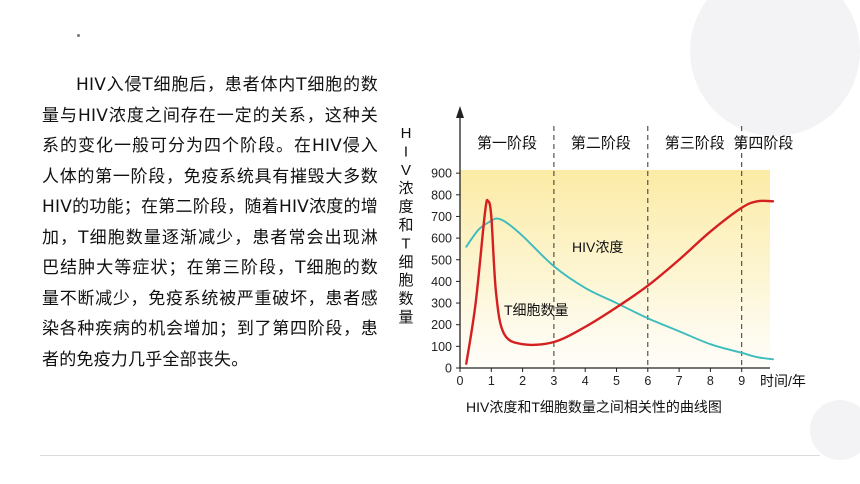  What do you see at coordinates (553, 381) in the screenshot?
I see `x-tick-label: 3` at bounding box center [553, 381].